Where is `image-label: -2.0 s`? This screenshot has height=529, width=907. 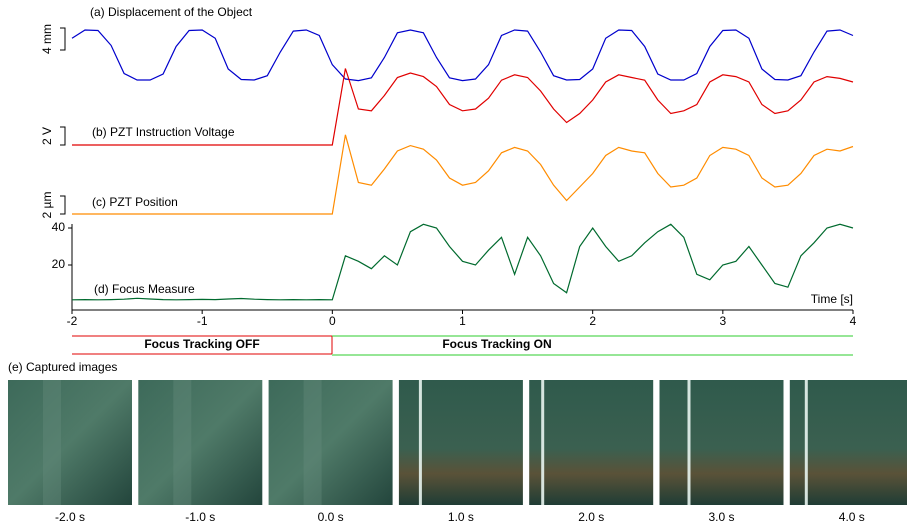
image-label: -2.0 s is located at coordinates (70, 517).